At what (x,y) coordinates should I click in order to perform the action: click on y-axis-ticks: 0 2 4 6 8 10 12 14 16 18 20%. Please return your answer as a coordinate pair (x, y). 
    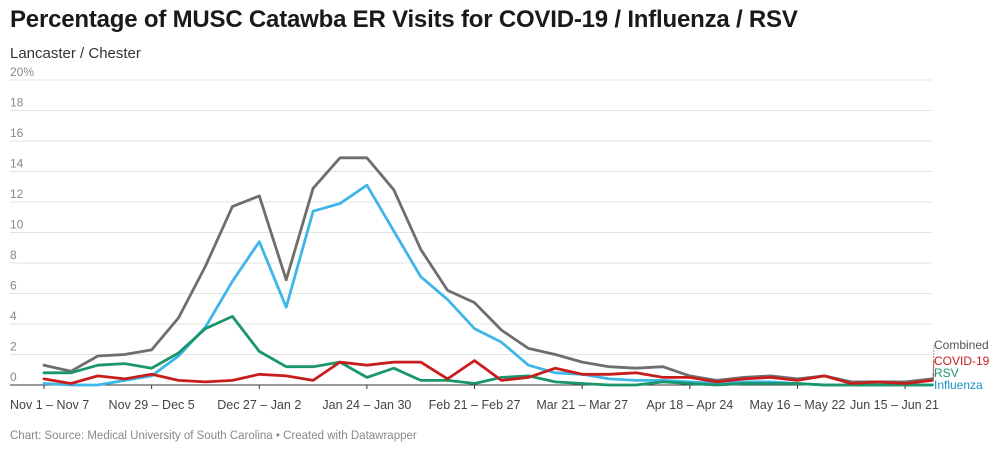
    Looking at the image, I should click on (22, 224).